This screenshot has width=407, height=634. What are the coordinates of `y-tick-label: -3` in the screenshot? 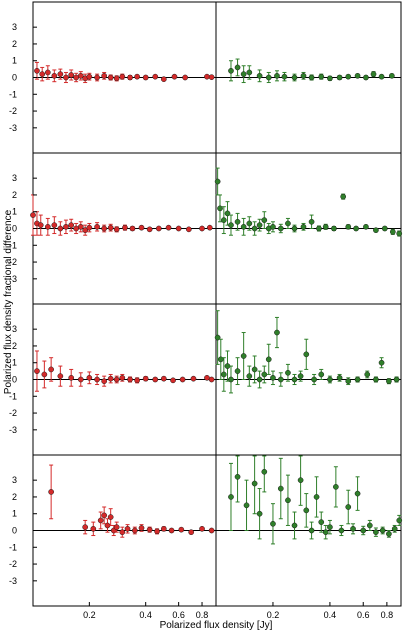 It's located at (13, 279).